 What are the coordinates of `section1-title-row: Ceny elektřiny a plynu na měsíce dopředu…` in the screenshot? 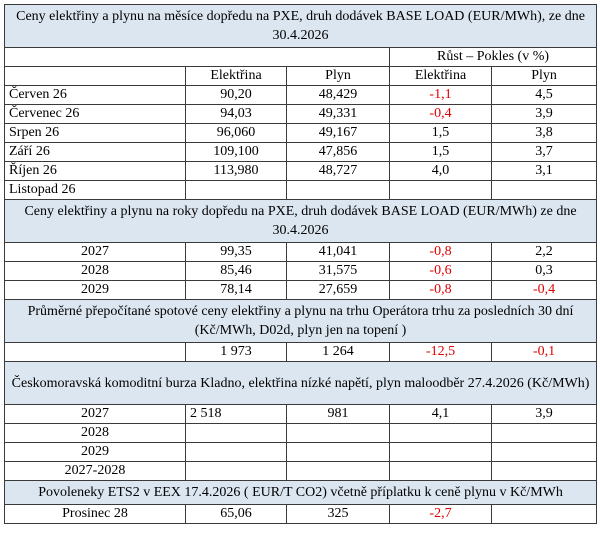 It's located at (300, 26).